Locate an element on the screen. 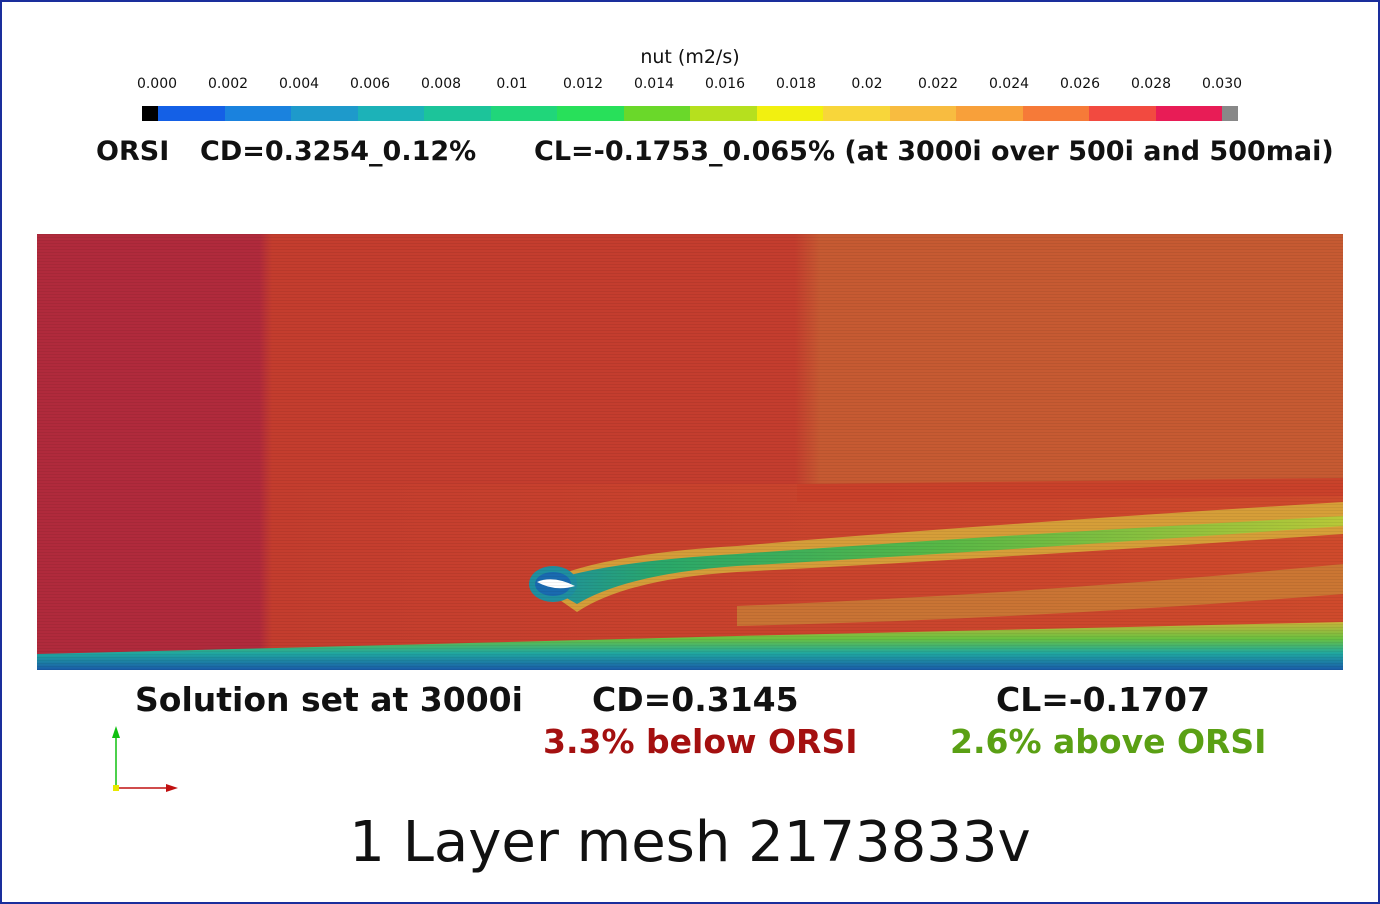 This screenshot has height=904, width=1380. colorbar-tick-label: 0.006 is located at coordinates (370, 84).